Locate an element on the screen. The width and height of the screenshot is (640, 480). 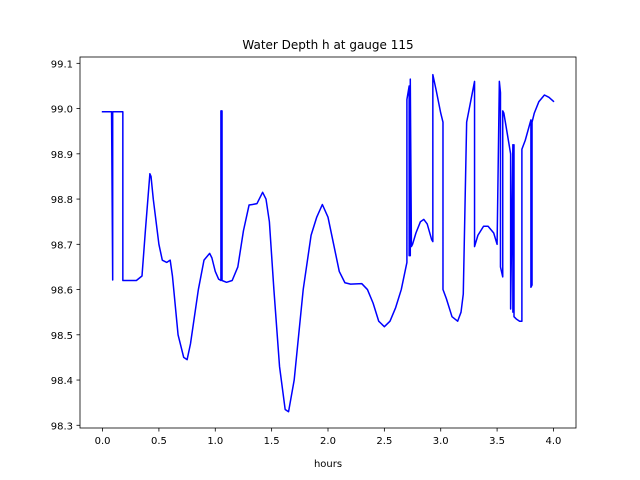
y-tick-label: 98.6 is located at coordinates (62, 291).